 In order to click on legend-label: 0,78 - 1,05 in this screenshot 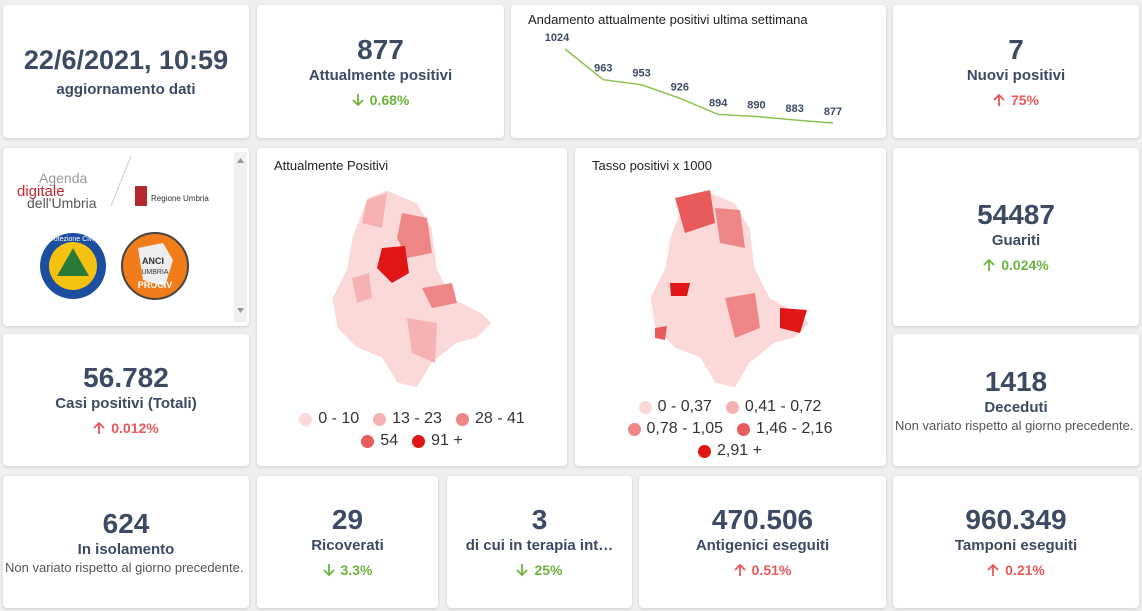, I will do `click(685, 428)`.